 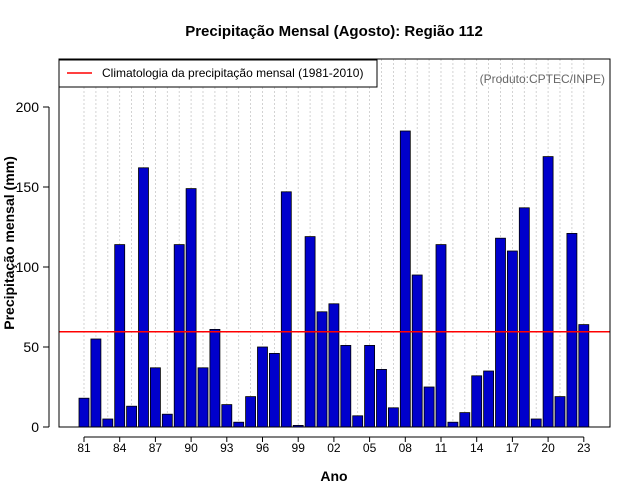 What do you see at coordinates (28, 187) in the screenshot?
I see `y-tick-label: 150` at bounding box center [28, 187].